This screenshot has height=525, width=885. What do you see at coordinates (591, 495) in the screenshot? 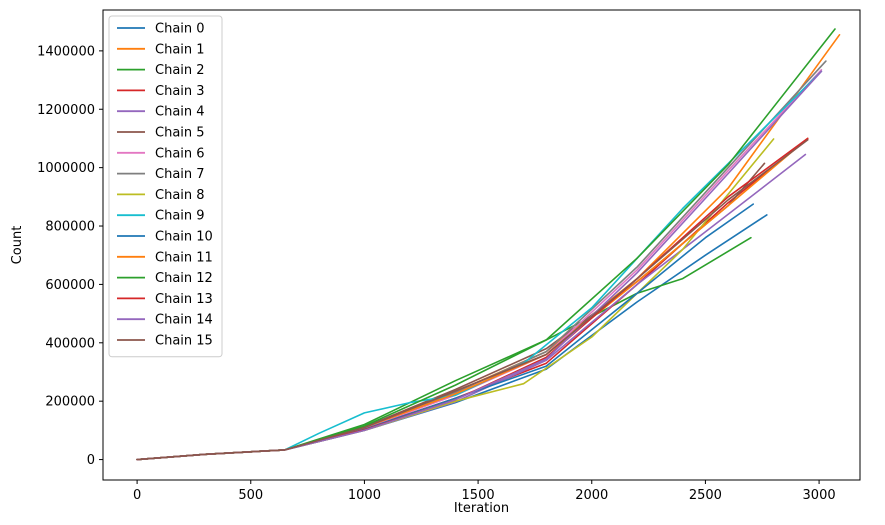
I see `x-tick-label: 2000` at bounding box center [591, 495].